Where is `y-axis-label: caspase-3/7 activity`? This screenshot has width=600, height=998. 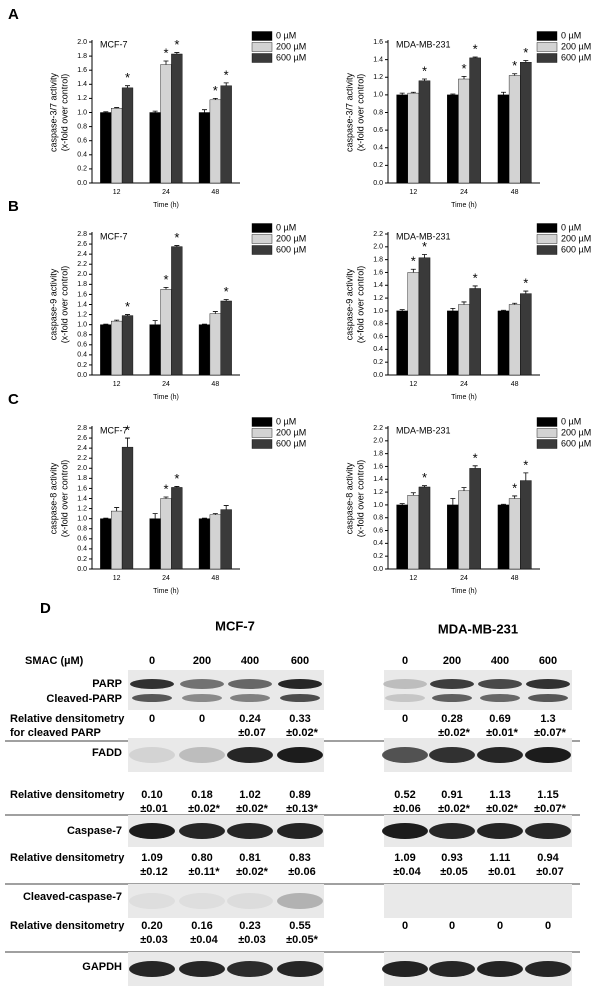 y-axis-label: caspase-3/7 activity is located at coordinates (349, 112).